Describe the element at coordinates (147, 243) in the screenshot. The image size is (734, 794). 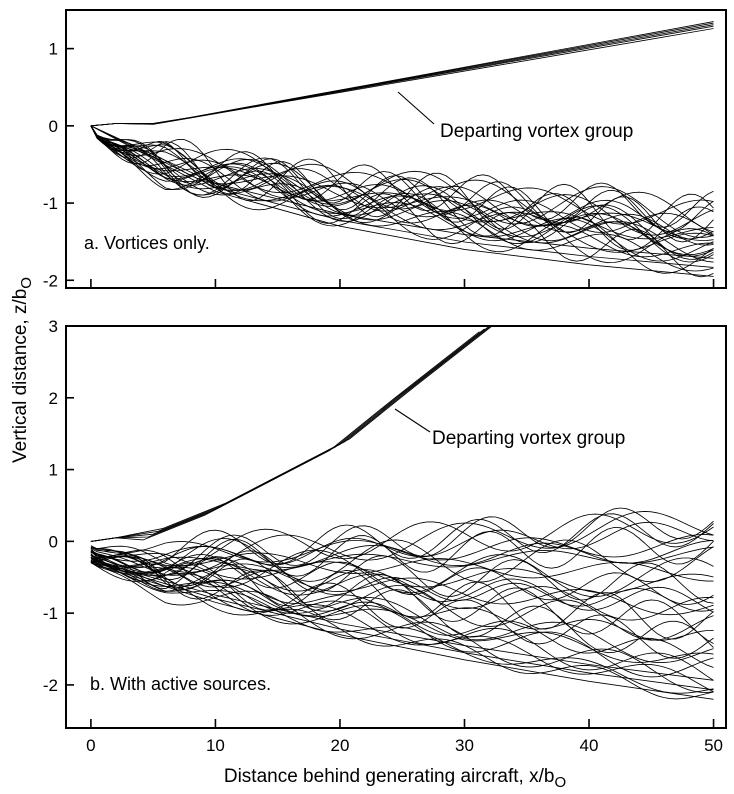
I see `panel-a-label: a. Vortices only.` at that location.